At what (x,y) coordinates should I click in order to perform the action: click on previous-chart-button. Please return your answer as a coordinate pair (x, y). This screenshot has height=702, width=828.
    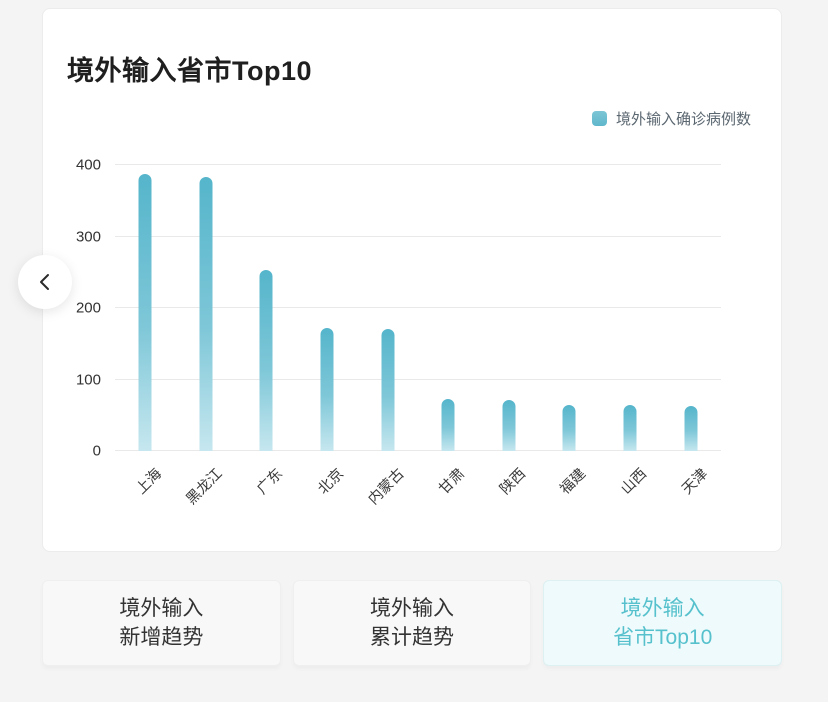
    Looking at the image, I should click on (45, 282).